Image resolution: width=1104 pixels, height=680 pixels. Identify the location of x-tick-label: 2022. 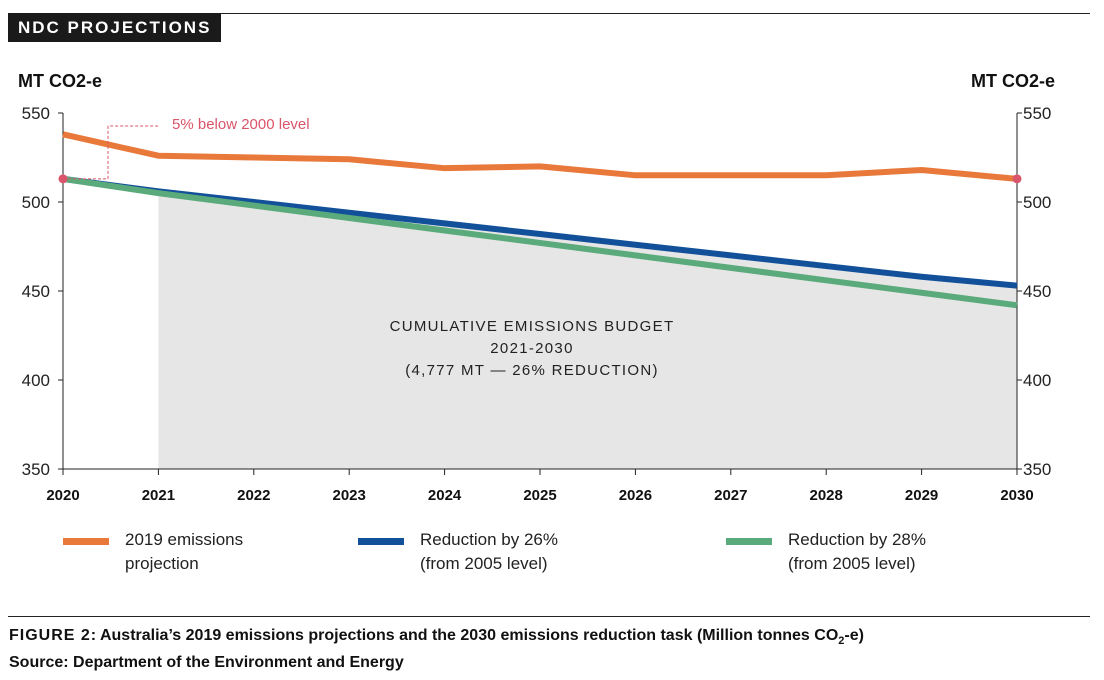
(253, 495).